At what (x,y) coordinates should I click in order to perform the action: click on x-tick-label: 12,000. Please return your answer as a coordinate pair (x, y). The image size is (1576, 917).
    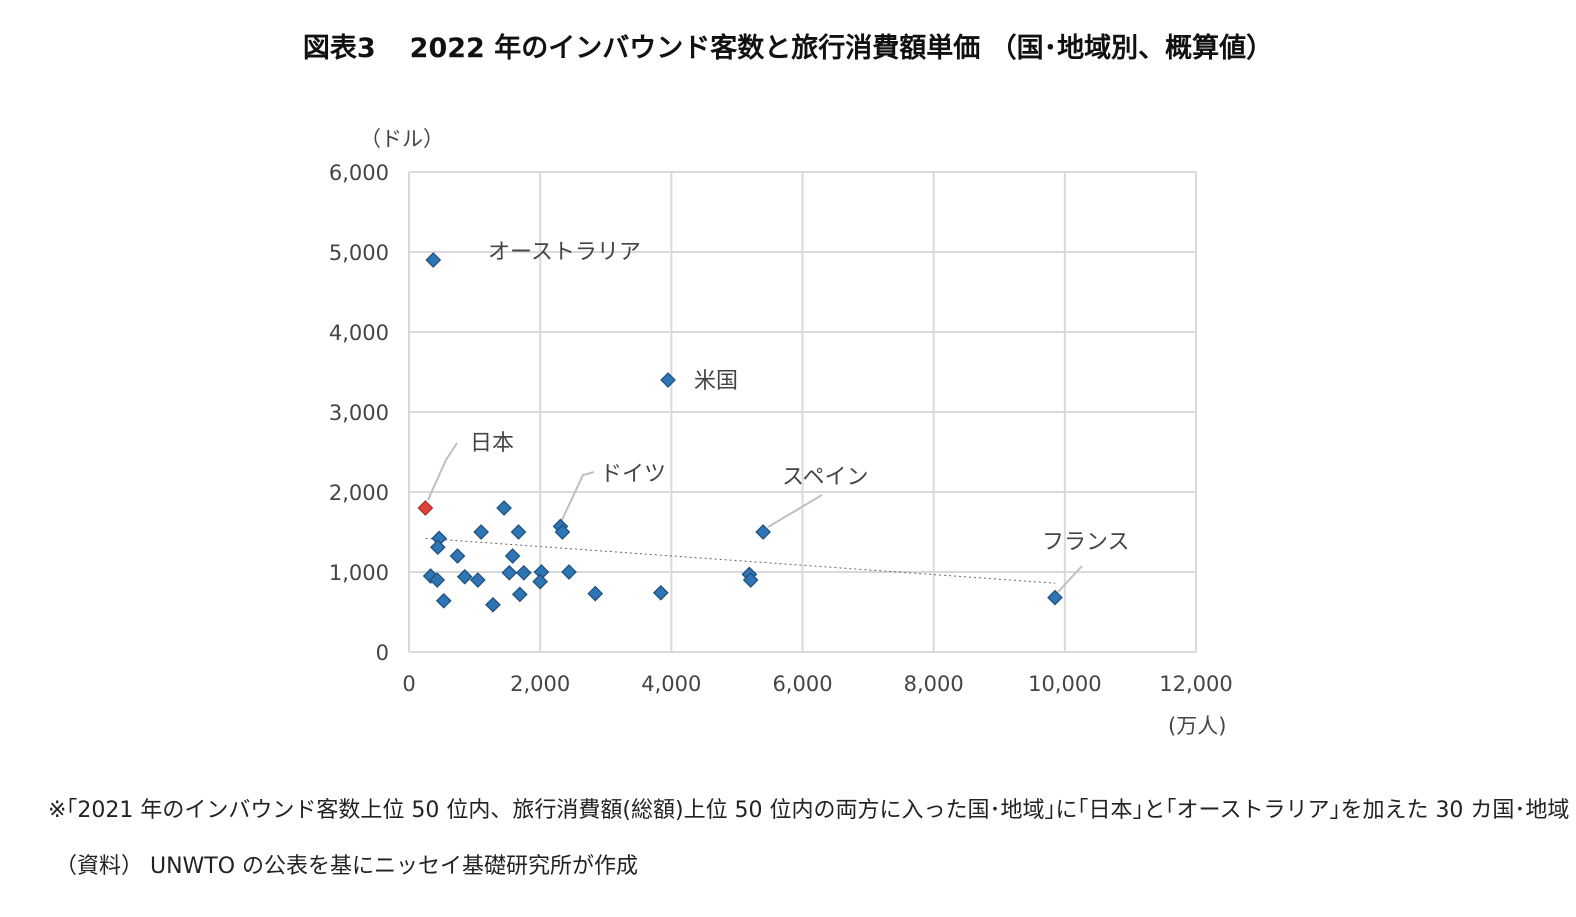
    Looking at the image, I should click on (1195, 684).